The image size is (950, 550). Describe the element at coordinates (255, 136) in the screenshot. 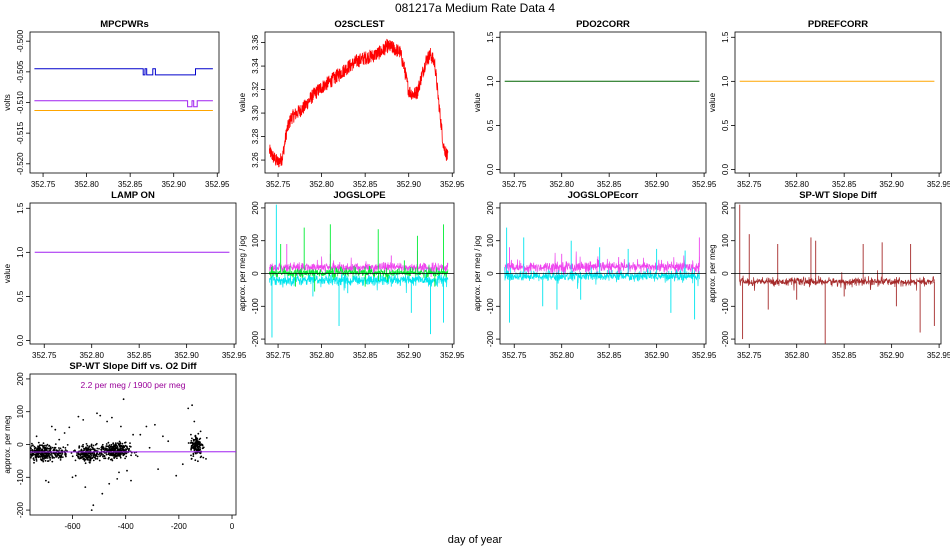

I see `y-tick-label: 3.28` at that location.